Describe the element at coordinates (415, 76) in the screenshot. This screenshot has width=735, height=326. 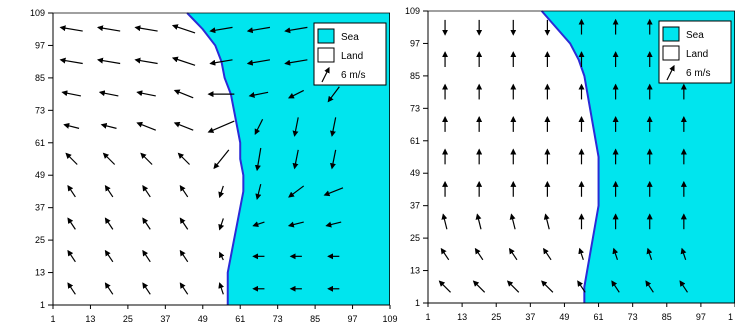
I see `y-tick-label: 85` at that location.